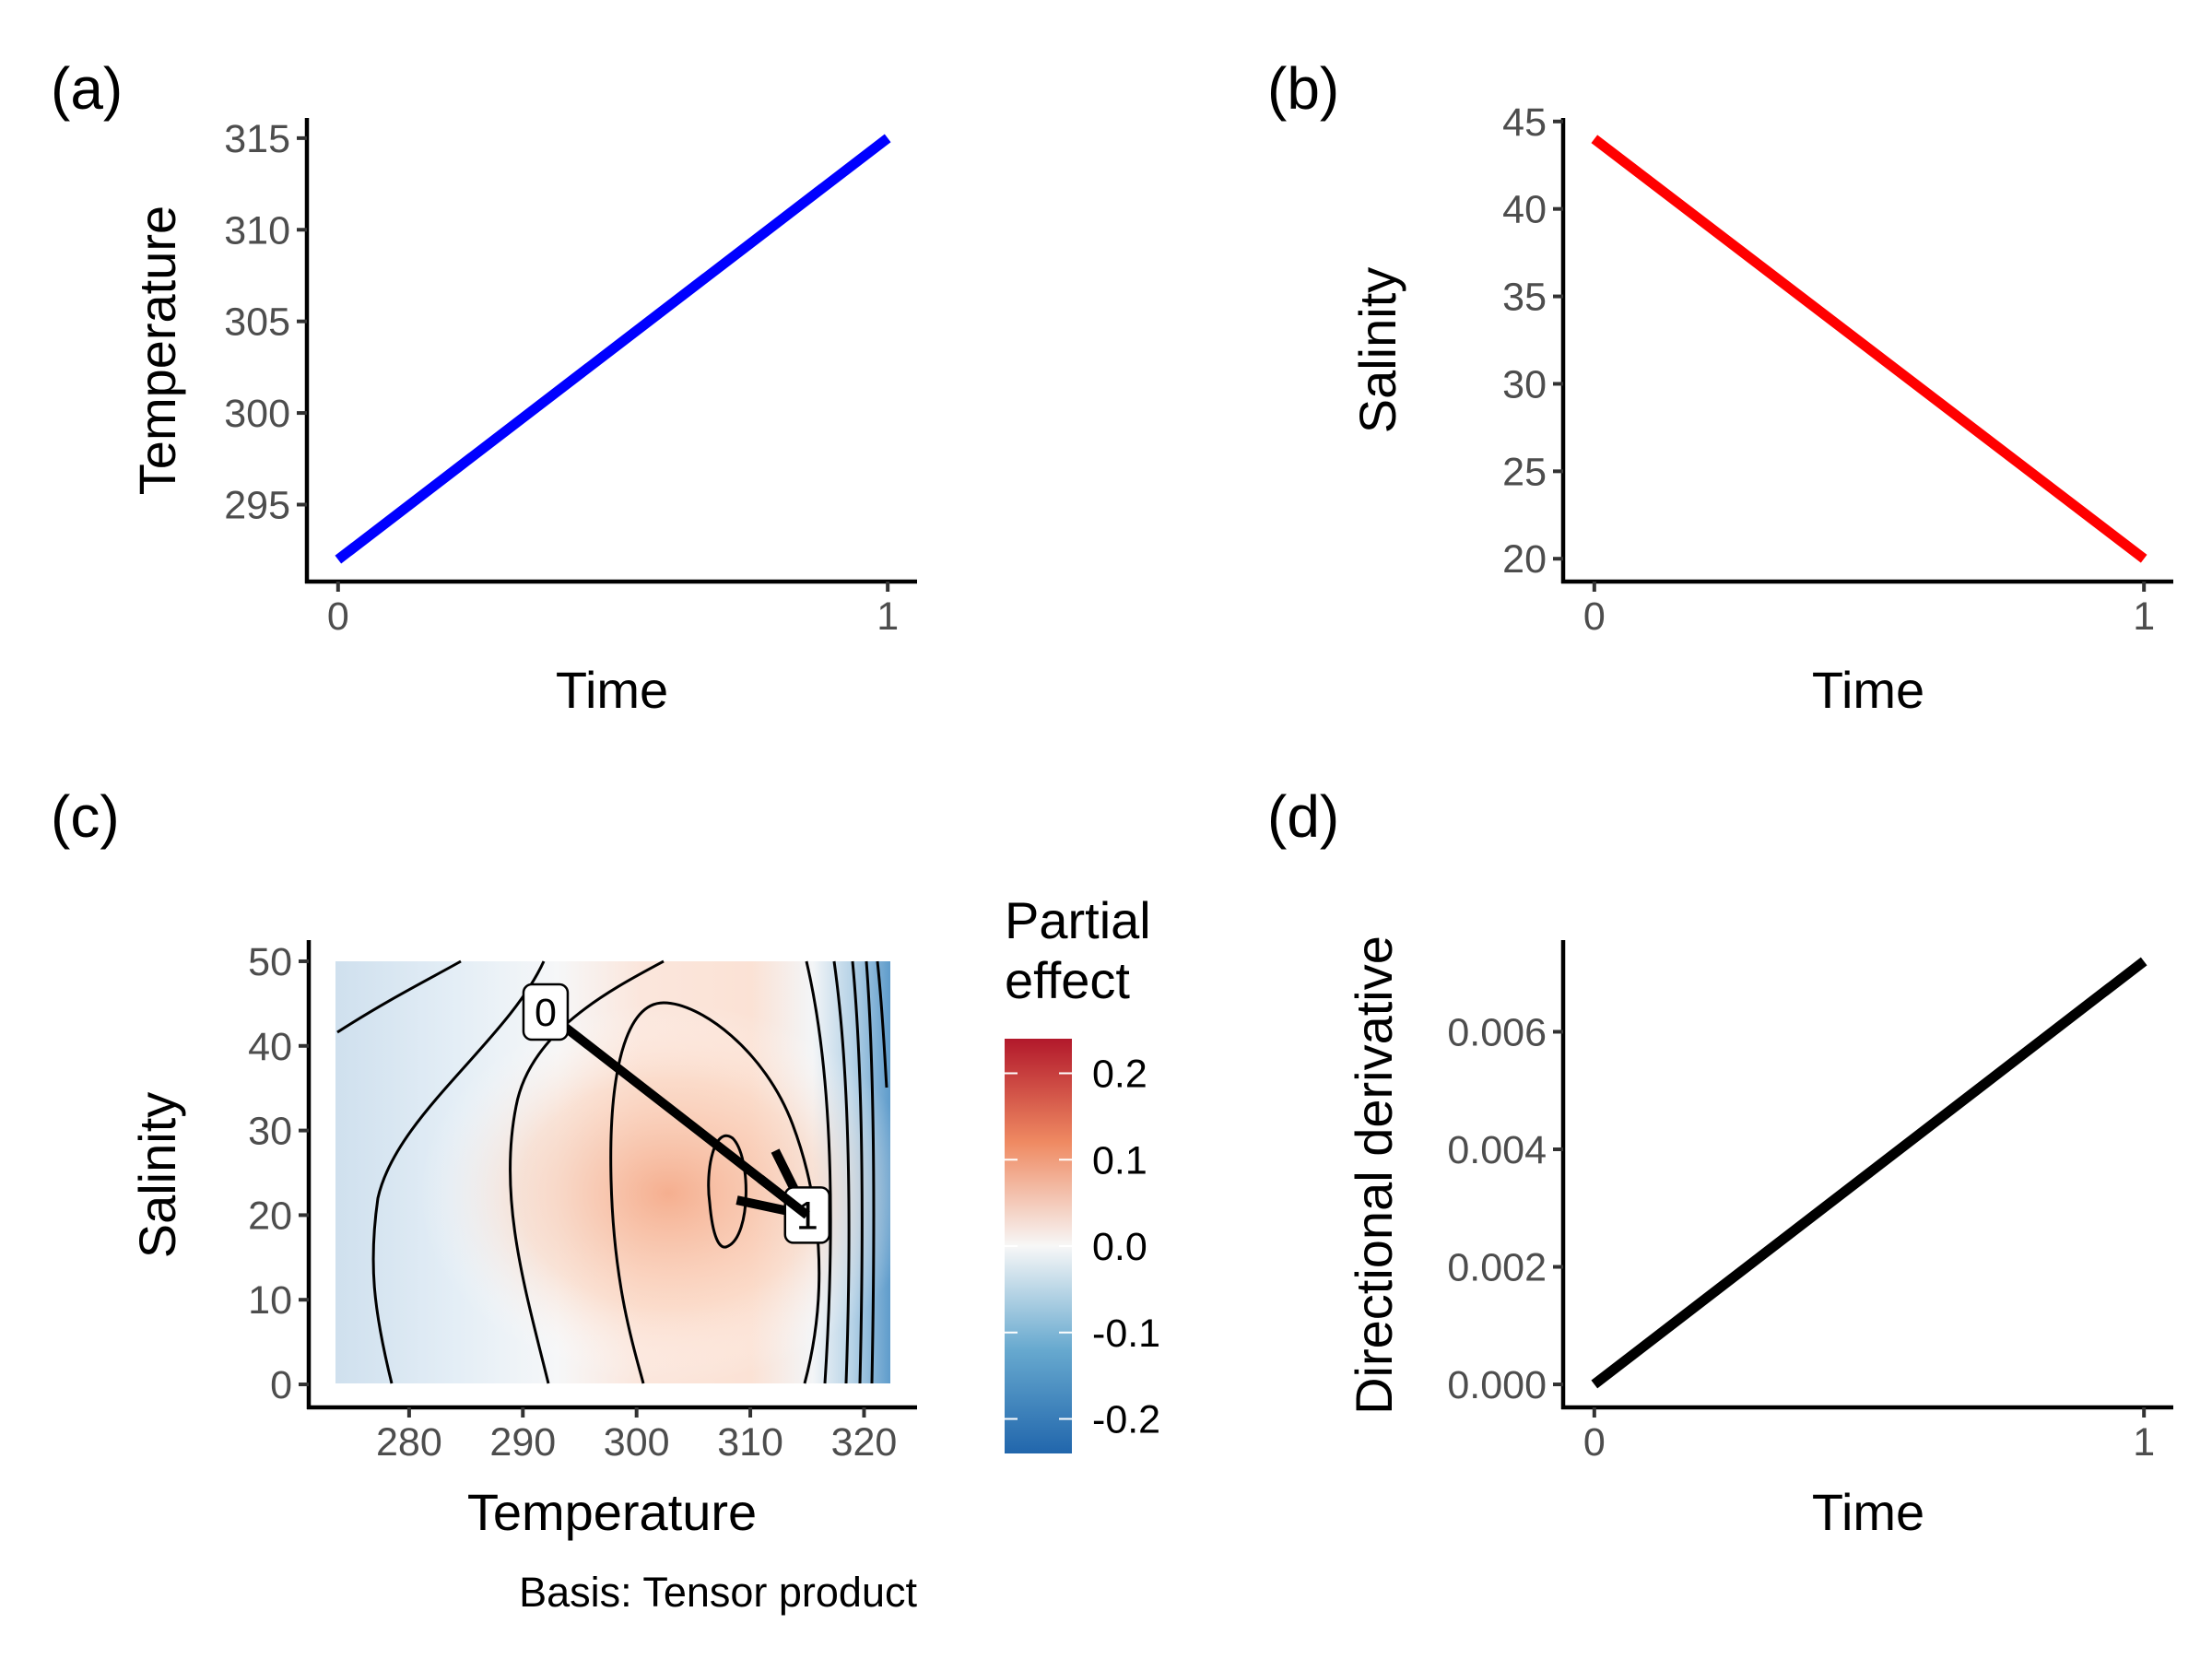 The height and width of the screenshot is (1659, 2212). Describe the element at coordinates (1303, 816) in the screenshot. I see `panel-label-d: (d)` at that location.